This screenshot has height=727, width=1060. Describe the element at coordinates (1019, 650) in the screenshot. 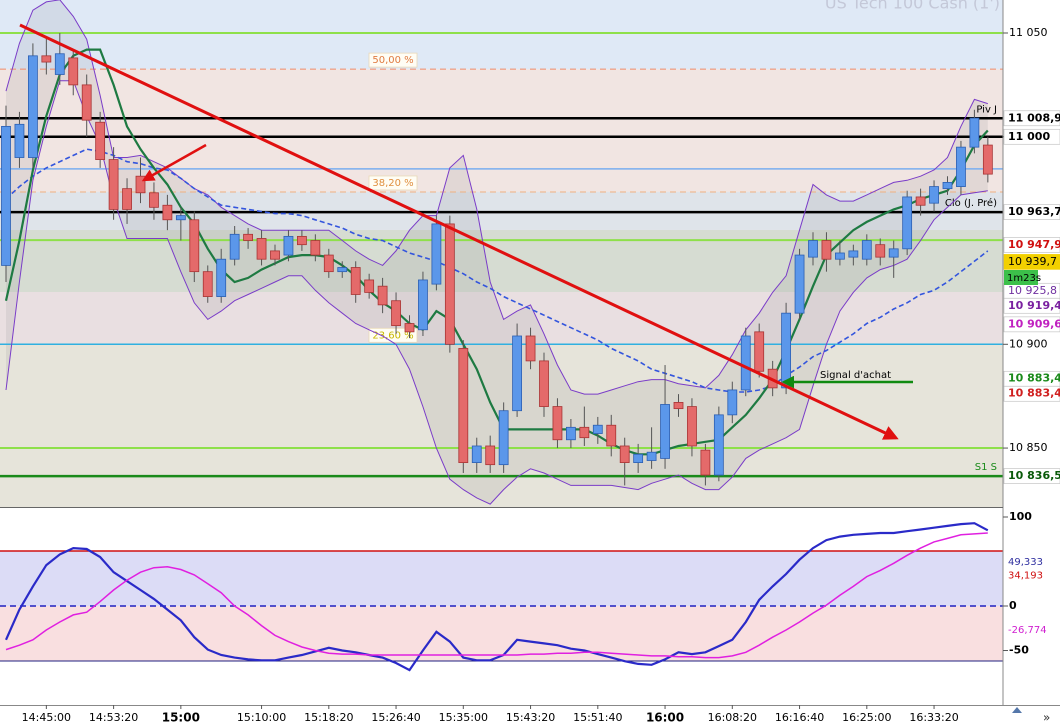

I see `y-tick-label: -50` at that location.